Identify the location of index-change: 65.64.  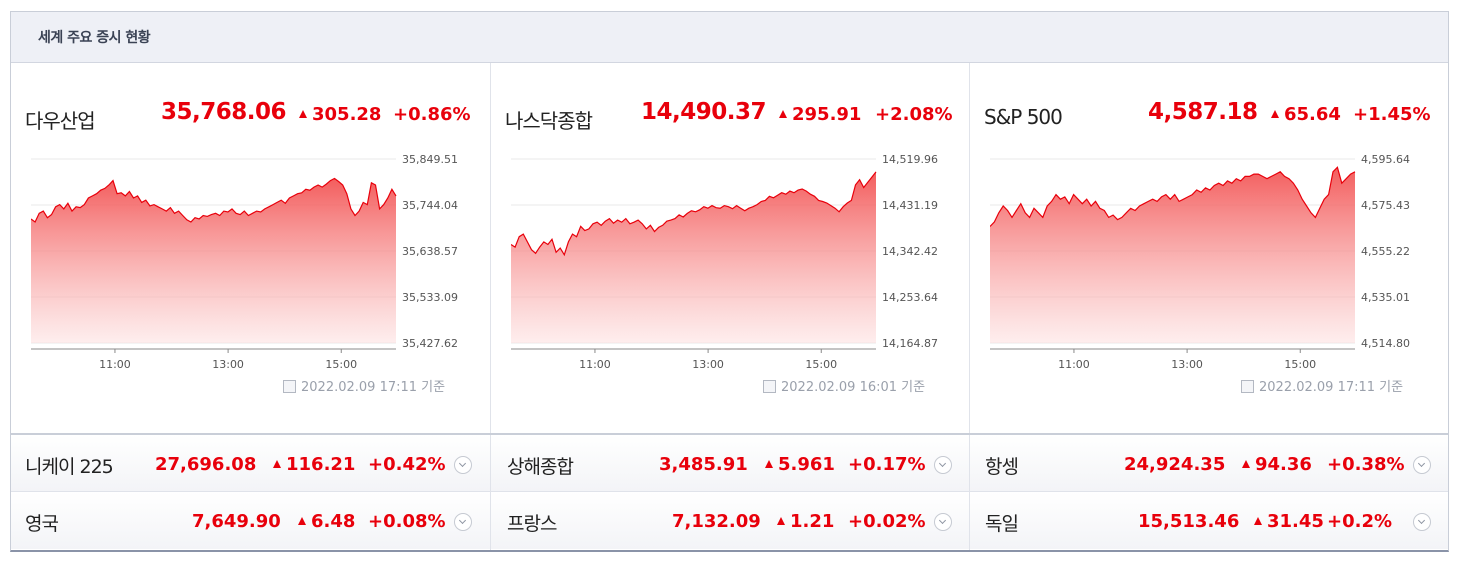
(1306, 114).